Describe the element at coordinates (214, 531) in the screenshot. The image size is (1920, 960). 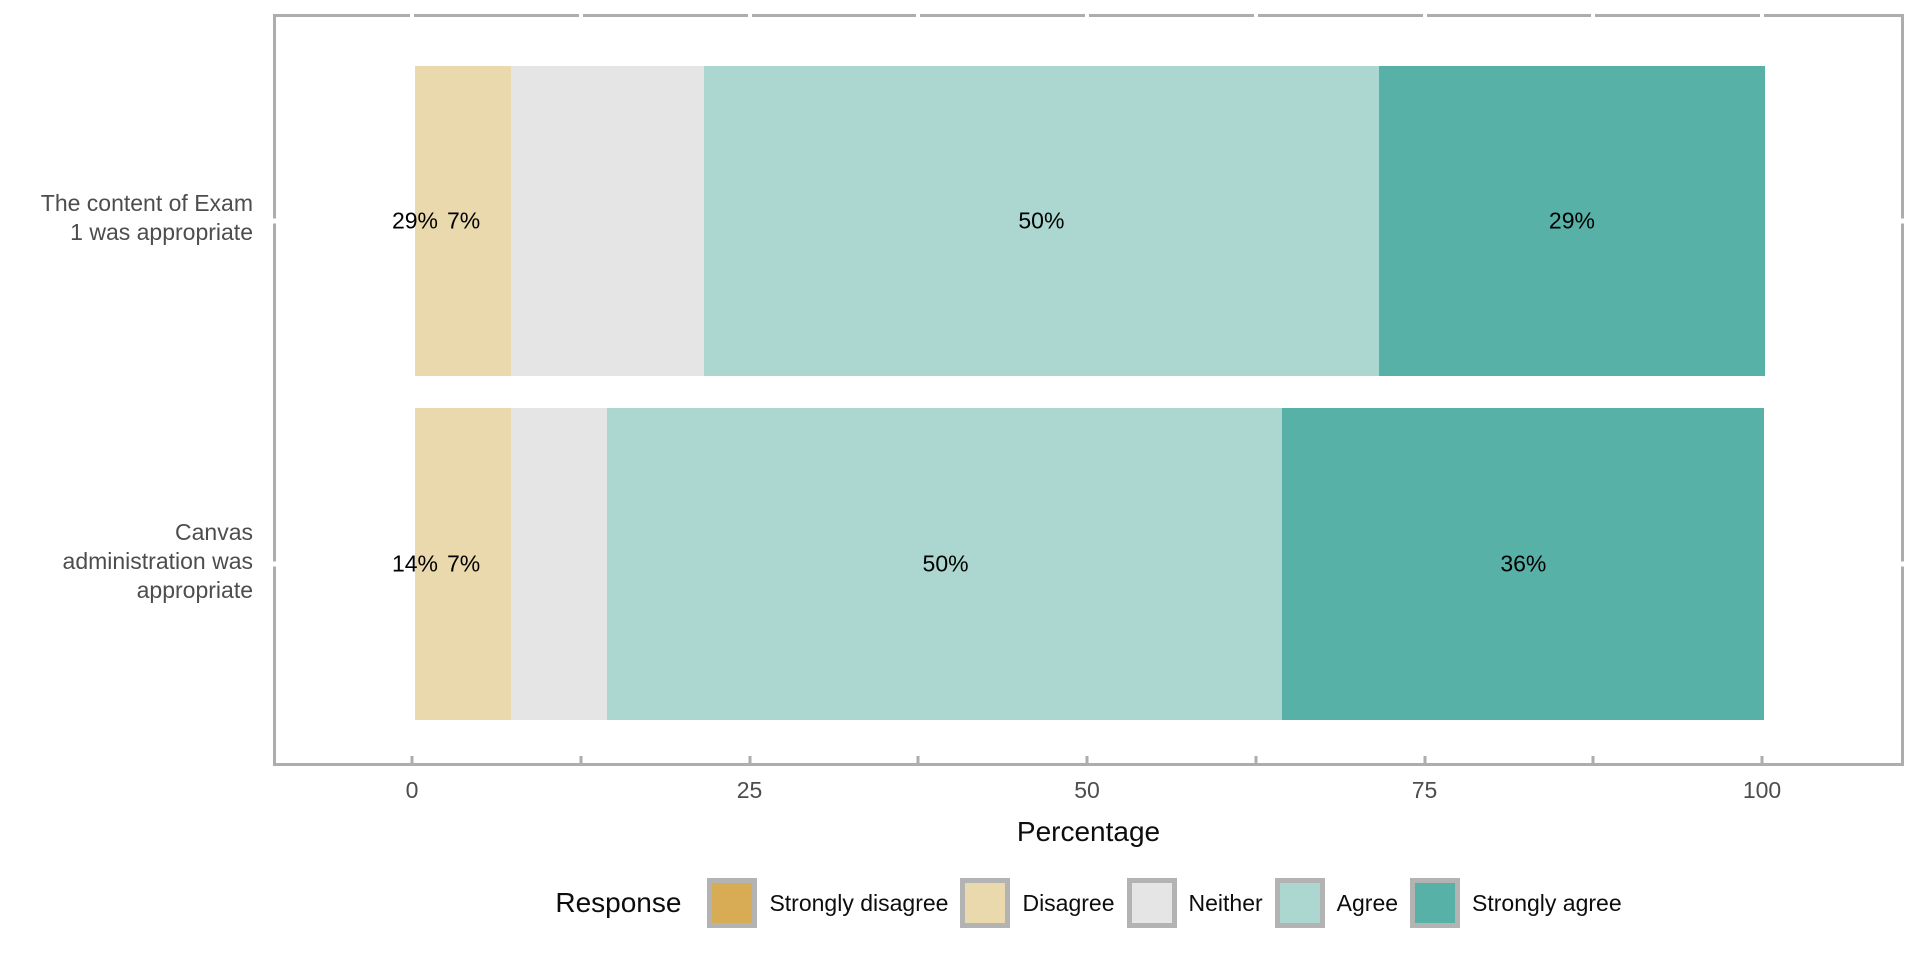
I see `y-axis-label-line: Canvas` at that location.